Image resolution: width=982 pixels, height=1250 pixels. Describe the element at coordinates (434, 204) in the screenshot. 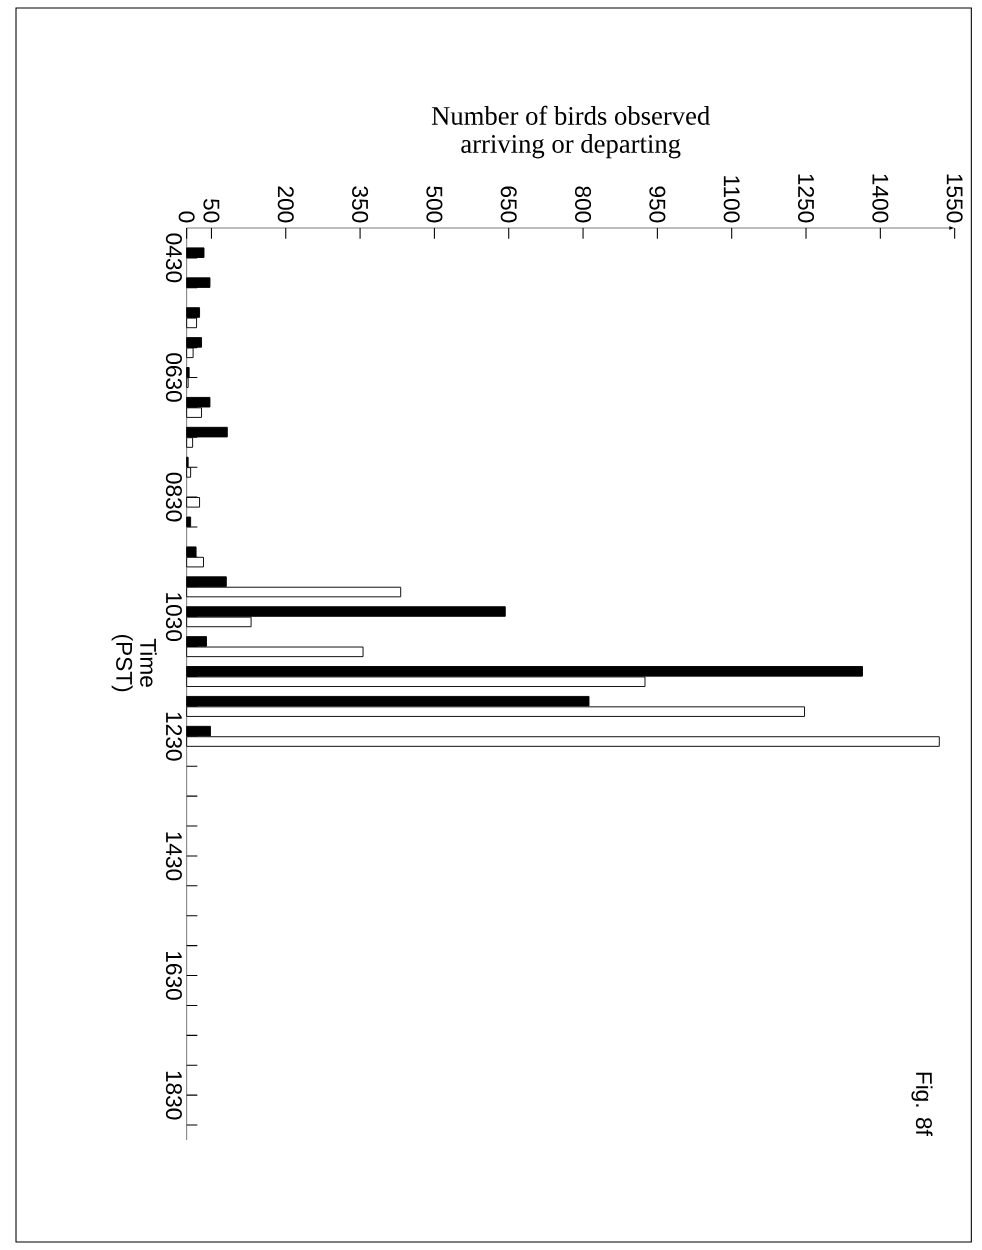

I see `x-tick-label: 500` at that location.